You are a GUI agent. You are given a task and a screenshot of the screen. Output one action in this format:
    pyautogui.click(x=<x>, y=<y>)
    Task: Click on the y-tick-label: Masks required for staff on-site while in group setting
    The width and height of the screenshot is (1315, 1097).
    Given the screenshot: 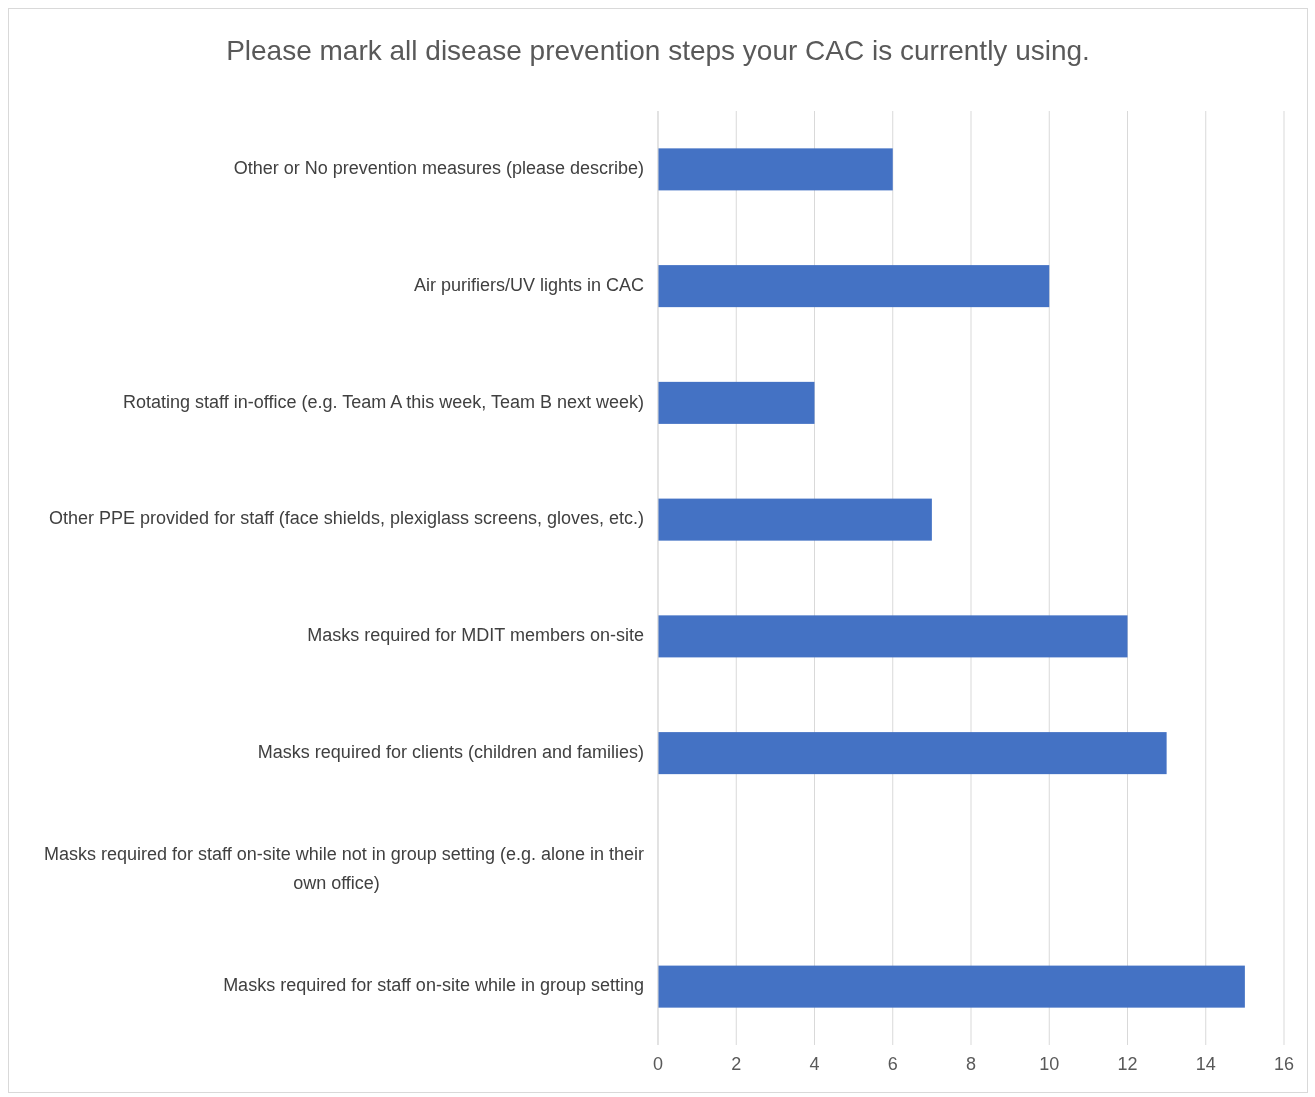 What is the action you would take?
    pyautogui.click(x=433, y=985)
    